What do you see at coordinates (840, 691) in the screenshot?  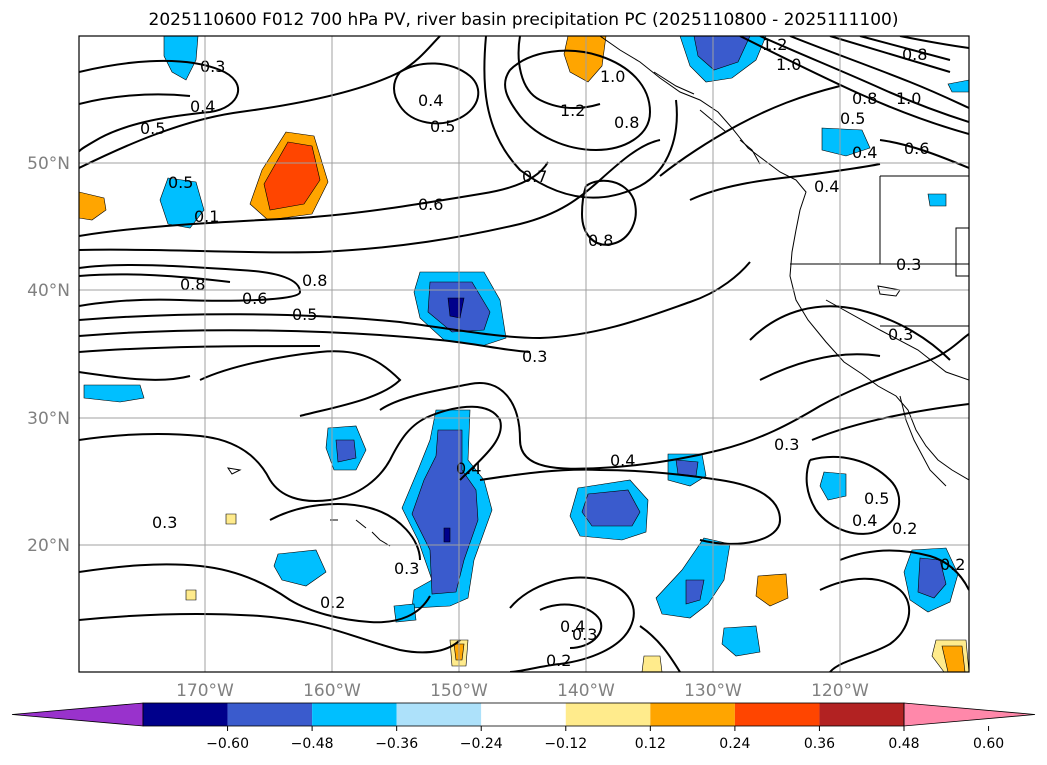 I see `lon-label-120w: 120°W` at bounding box center [840, 691].